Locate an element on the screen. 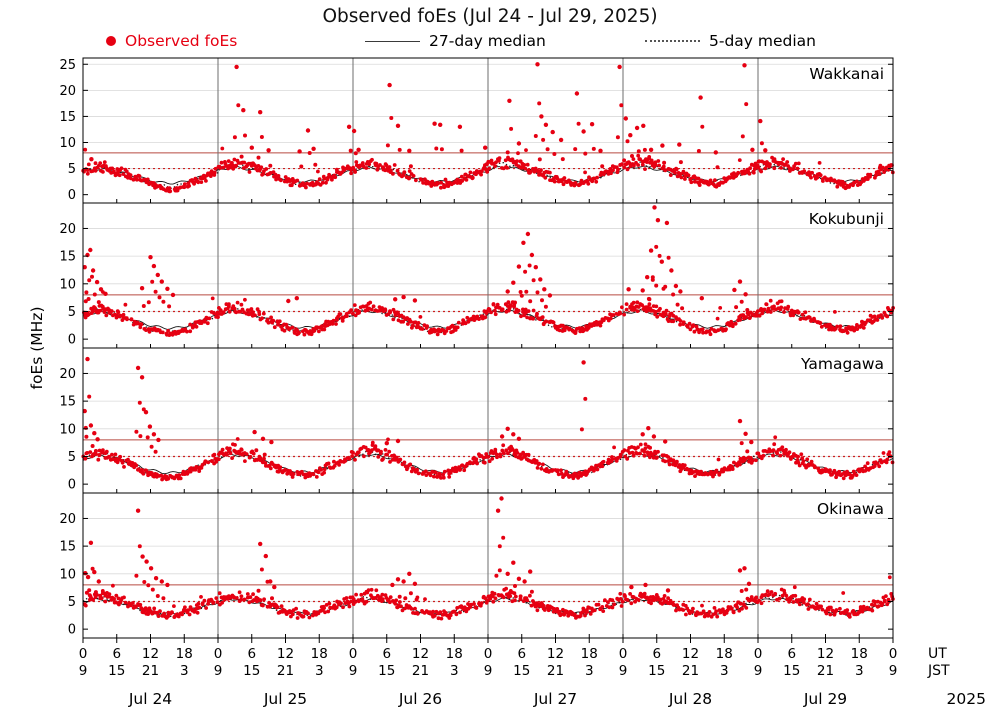 The height and width of the screenshot is (714, 1000). day-label: Jul 27 is located at coordinates (555, 699).